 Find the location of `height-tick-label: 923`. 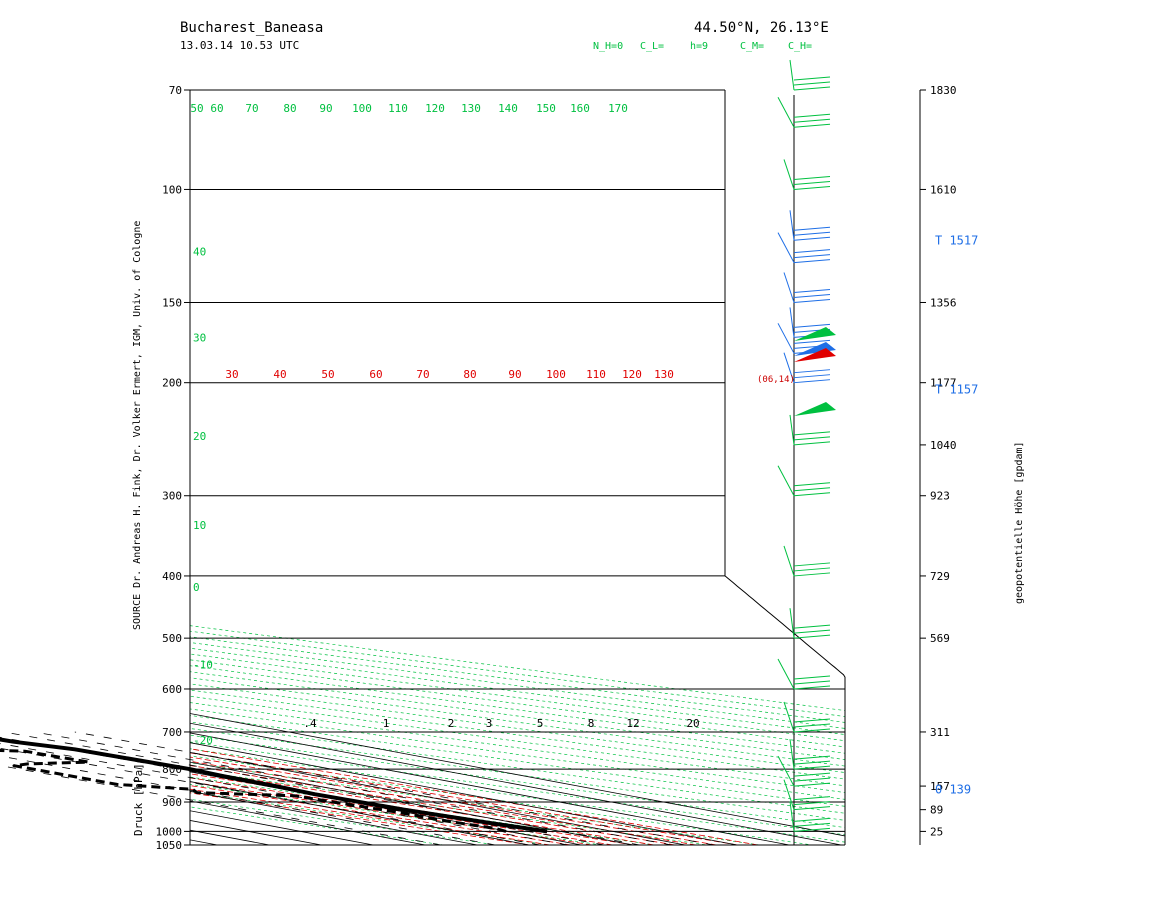

height-tick-label: 923 is located at coordinates (940, 496).